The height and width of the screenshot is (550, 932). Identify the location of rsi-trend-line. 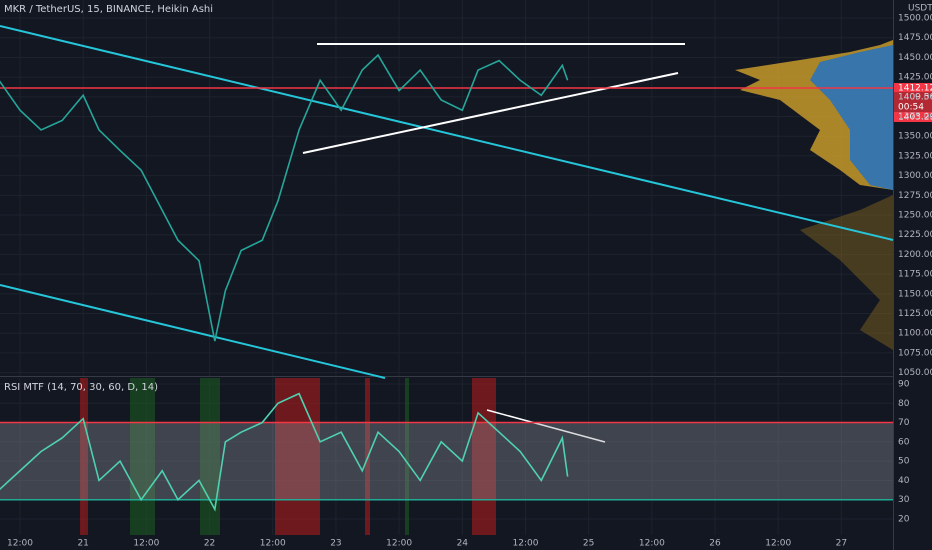
(546, 426).